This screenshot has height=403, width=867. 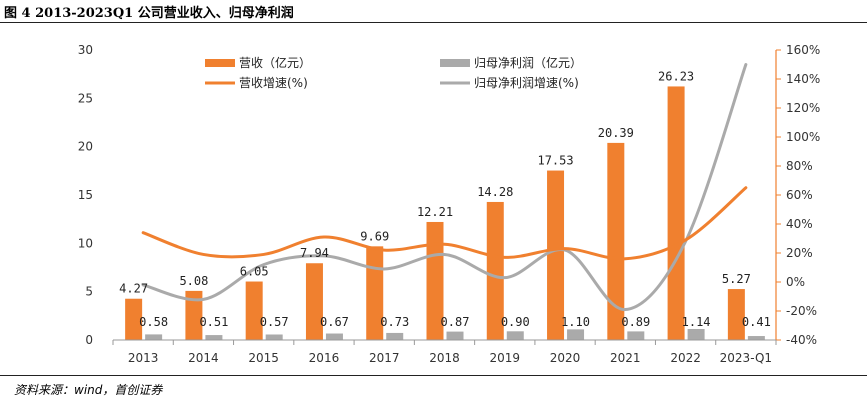 What do you see at coordinates (495, 192) in the screenshot?
I see `revenue-data-label: 14.28` at bounding box center [495, 192].